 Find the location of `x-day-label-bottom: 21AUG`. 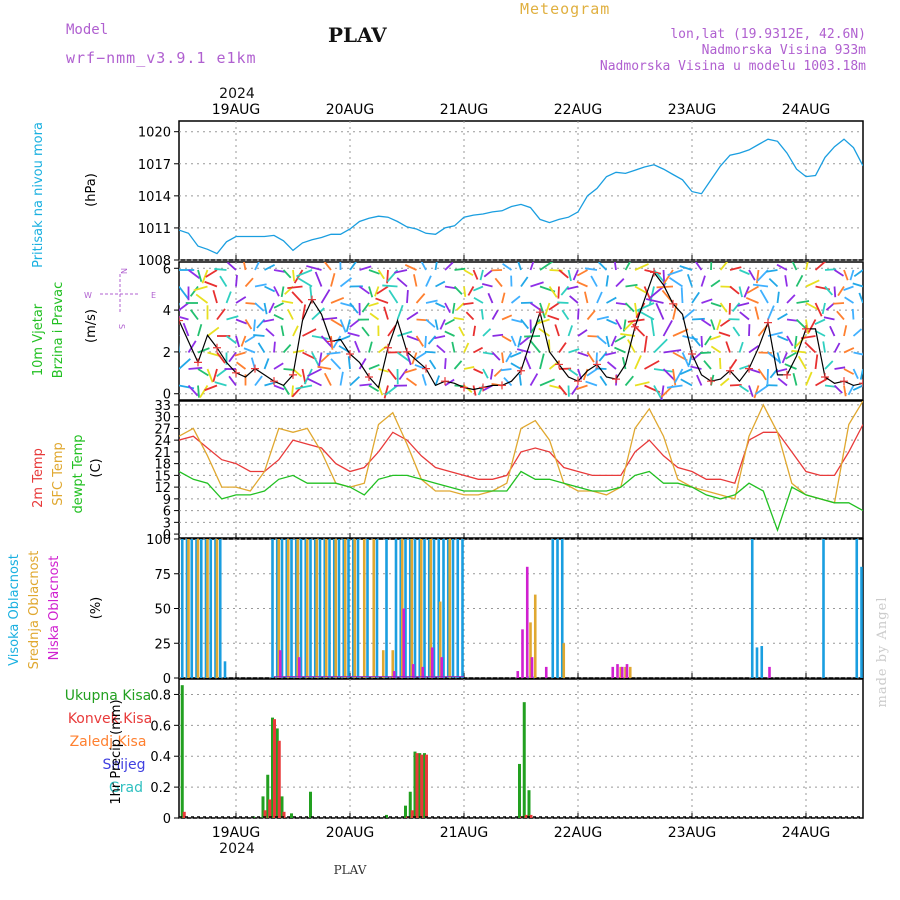

x-day-label-bottom: 21AUG is located at coordinates (464, 833).